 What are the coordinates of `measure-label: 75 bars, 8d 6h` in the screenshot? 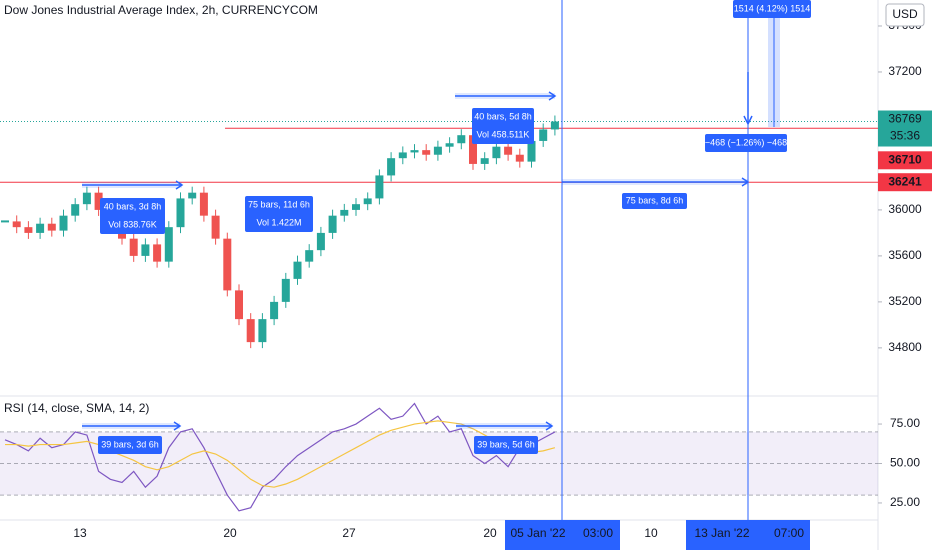 It's located at (655, 200).